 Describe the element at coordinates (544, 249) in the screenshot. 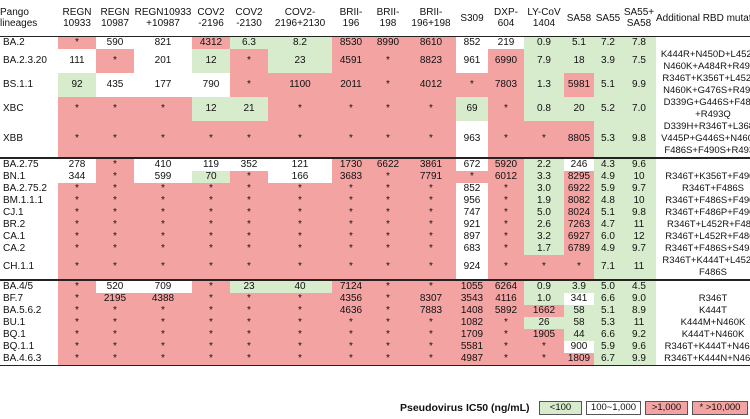

I see `ic50-cell: 1.7` at that location.